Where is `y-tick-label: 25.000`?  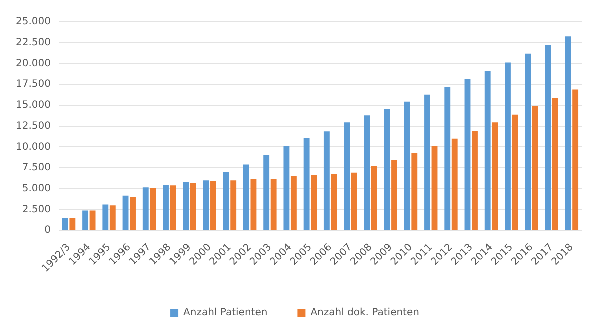 y-tick-label: 25.000 is located at coordinates (33, 22).